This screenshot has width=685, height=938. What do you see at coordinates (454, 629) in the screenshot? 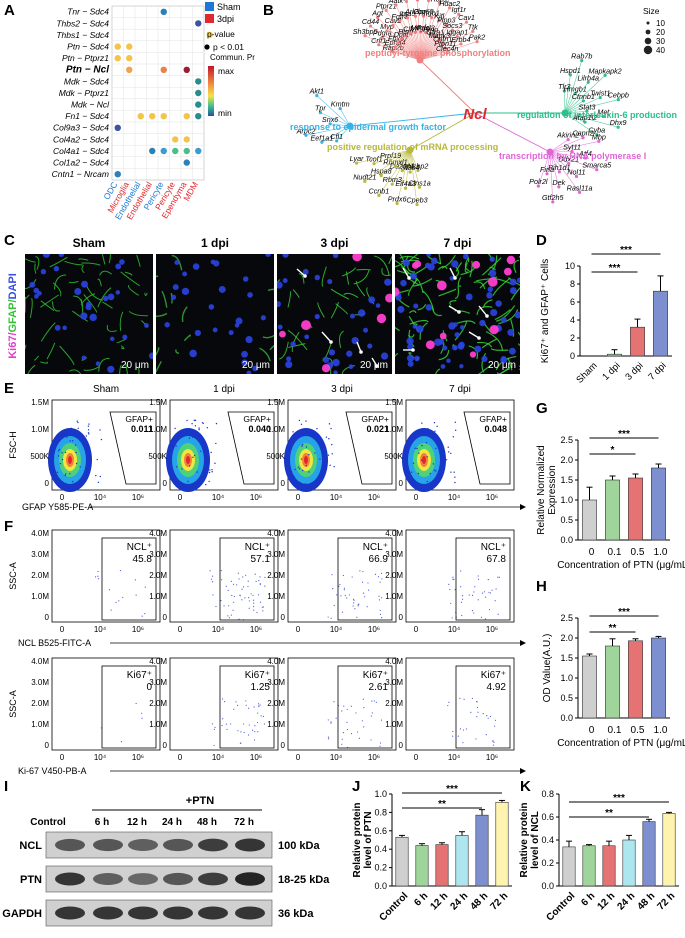
I see `x-tick-label: 10⁴` at bounding box center [454, 629].